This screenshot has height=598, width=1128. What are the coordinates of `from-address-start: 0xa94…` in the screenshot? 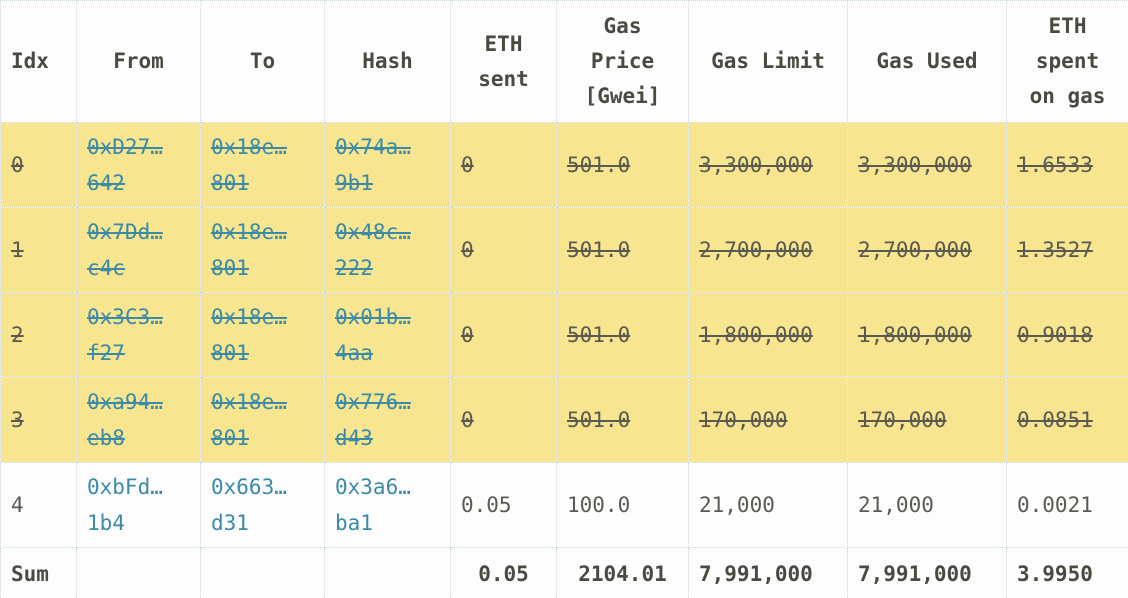 It's located at (125, 402).